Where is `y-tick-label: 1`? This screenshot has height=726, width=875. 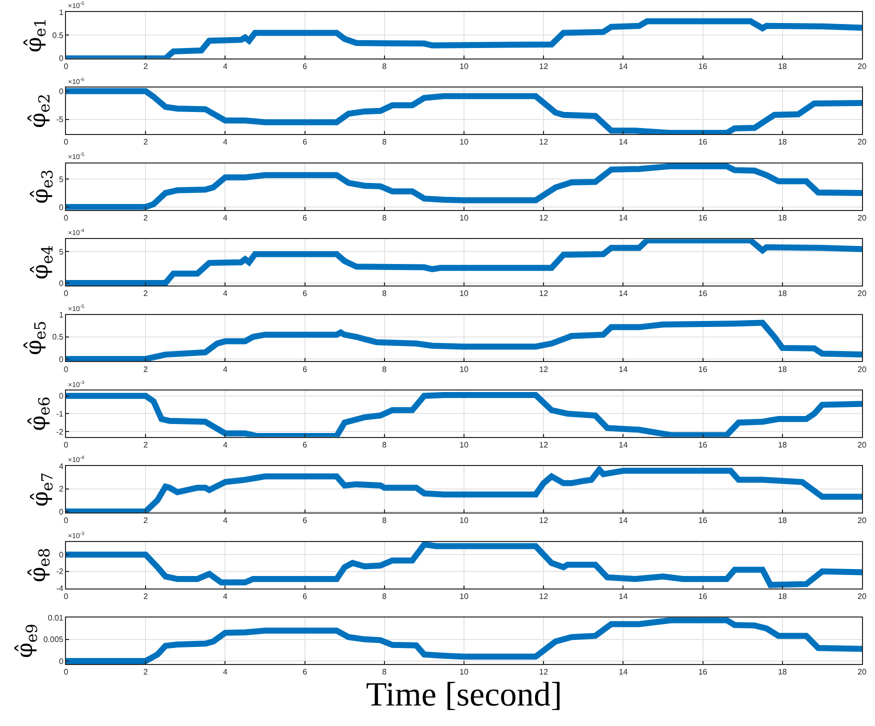 y-tick-label: 1 is located at coordinates (61, 315).